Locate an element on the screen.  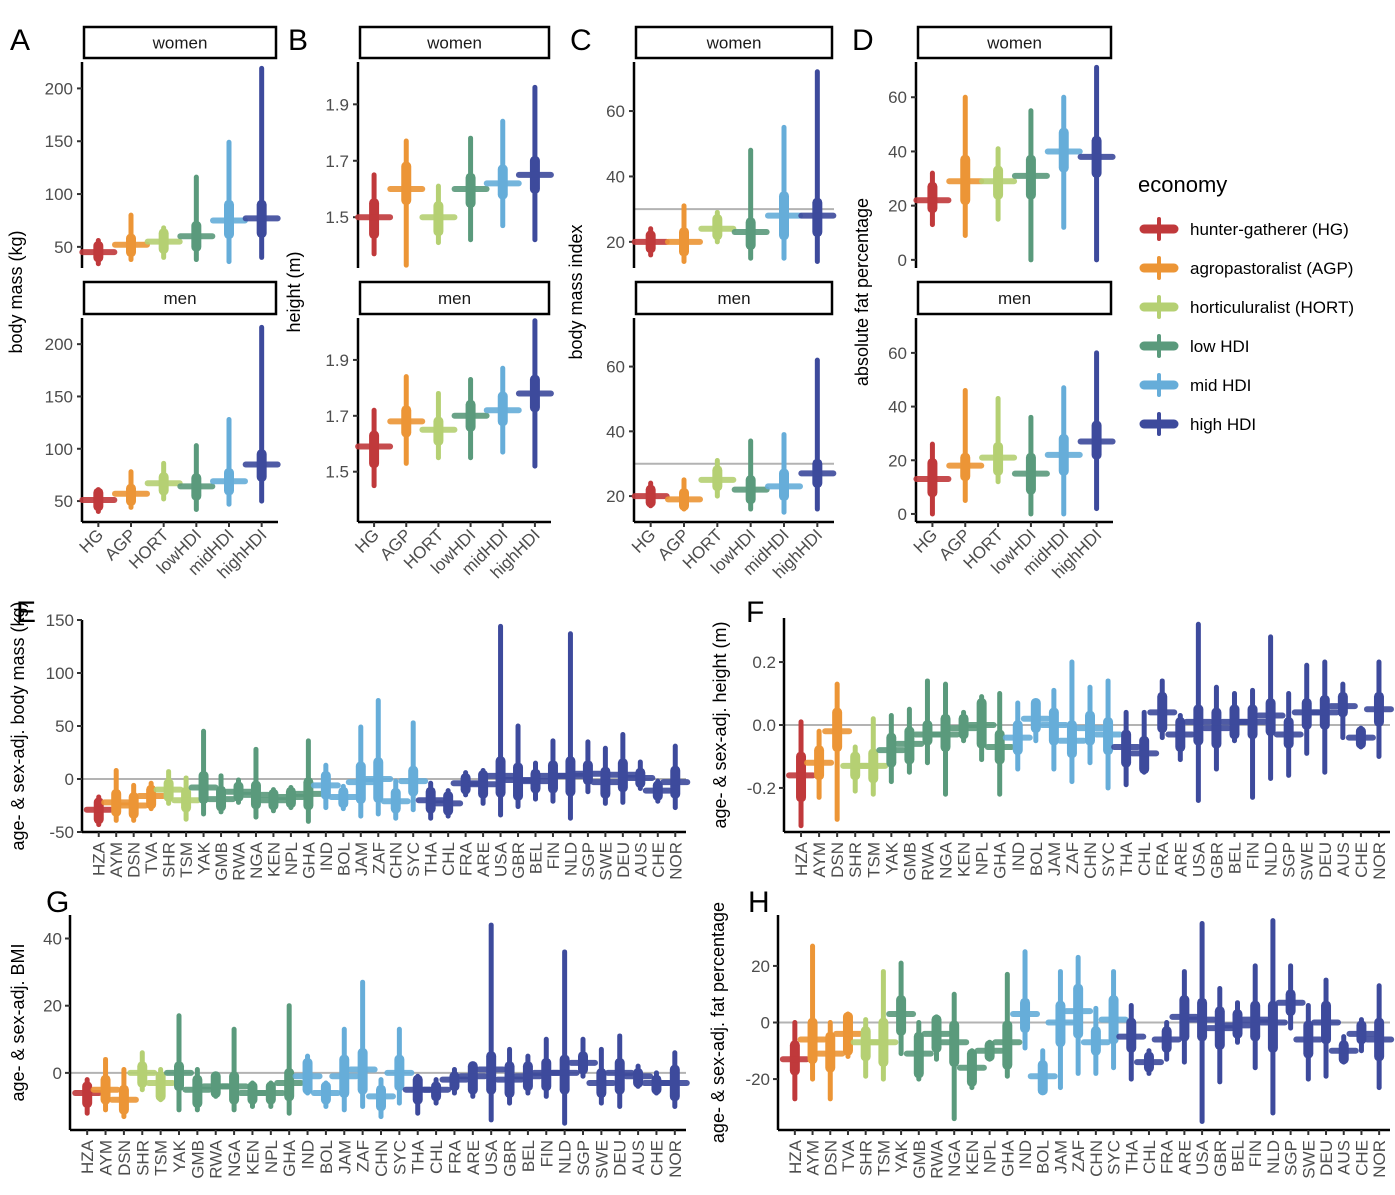
pointrange-SYC is located at coordinates (1113, 1020).